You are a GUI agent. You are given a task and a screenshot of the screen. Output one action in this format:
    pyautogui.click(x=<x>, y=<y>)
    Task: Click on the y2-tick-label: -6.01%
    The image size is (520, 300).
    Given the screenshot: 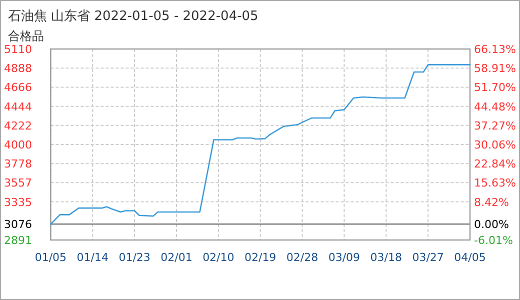 What is the action you would take?
    pyautogui.click(x=493, y=240)
    